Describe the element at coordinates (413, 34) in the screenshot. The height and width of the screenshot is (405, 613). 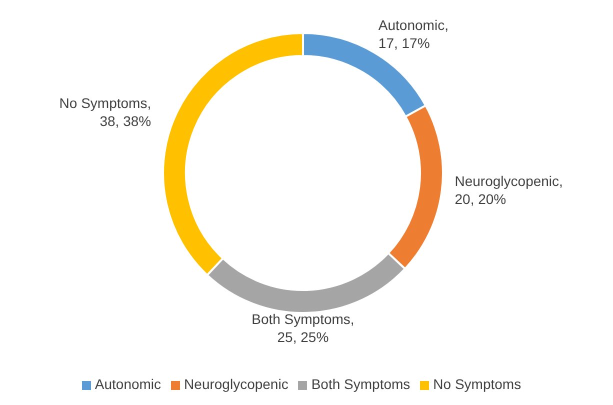
I see `data-label: Autonomic, 17, 17%` at that location.